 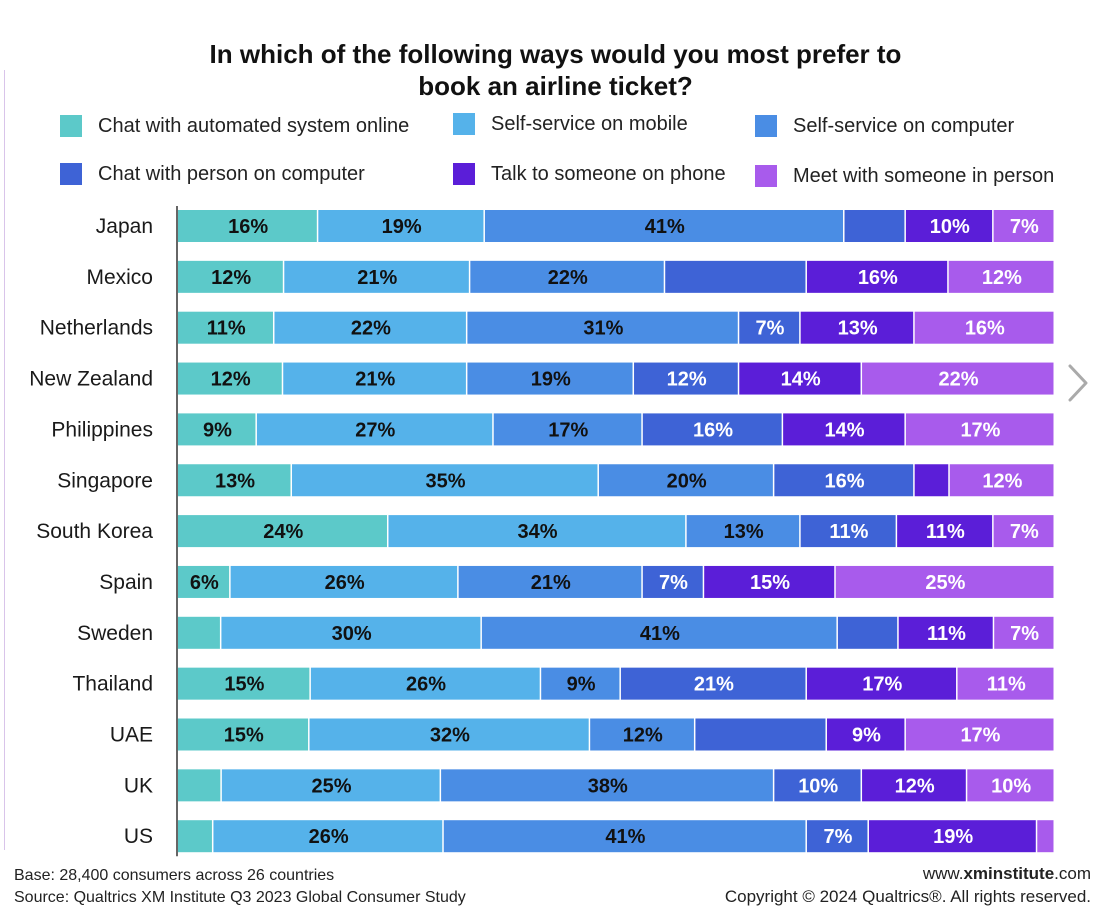 I want to click on data-label: 21%, so click(x=714, y=685).